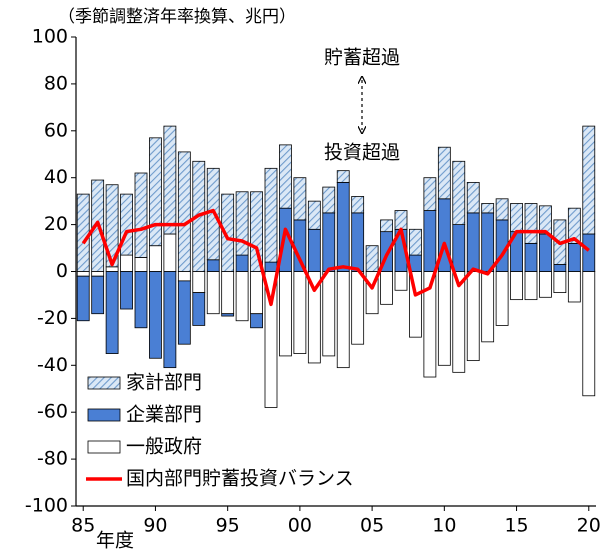 The width and height of the screenshot is (602, 558). I want to click on x-tick-label: 90, so click(155, 526).